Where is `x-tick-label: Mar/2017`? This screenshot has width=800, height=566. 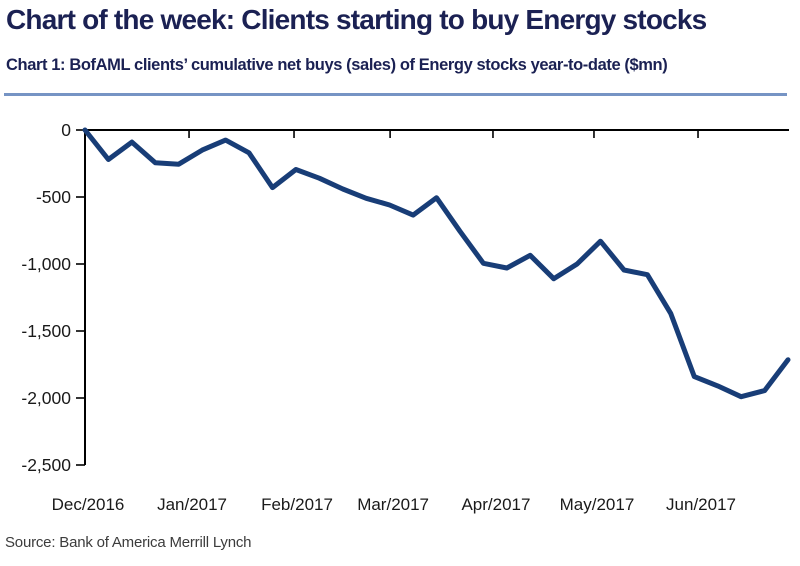 x-tick-label: Mar/2017 is located at coordinates (393, 504).